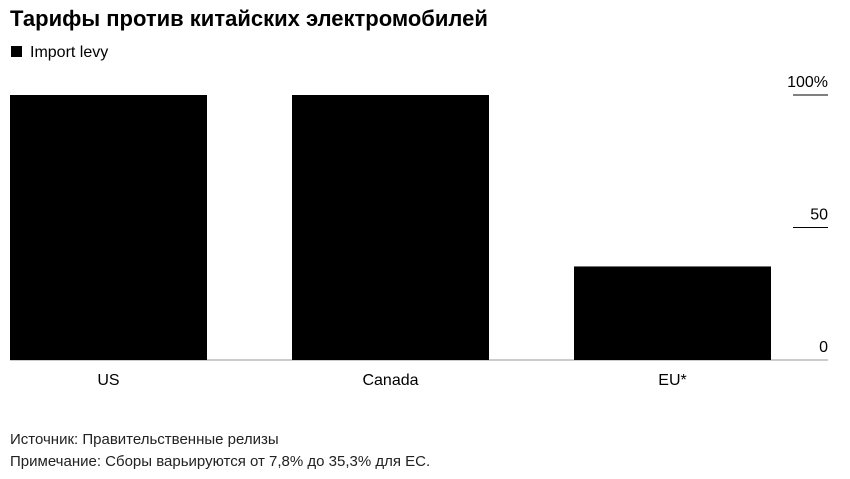  Describe the element at coordinates (144, 439) in the screenshot. I see `source-note: Источник: Правительственные релизы` at that location.